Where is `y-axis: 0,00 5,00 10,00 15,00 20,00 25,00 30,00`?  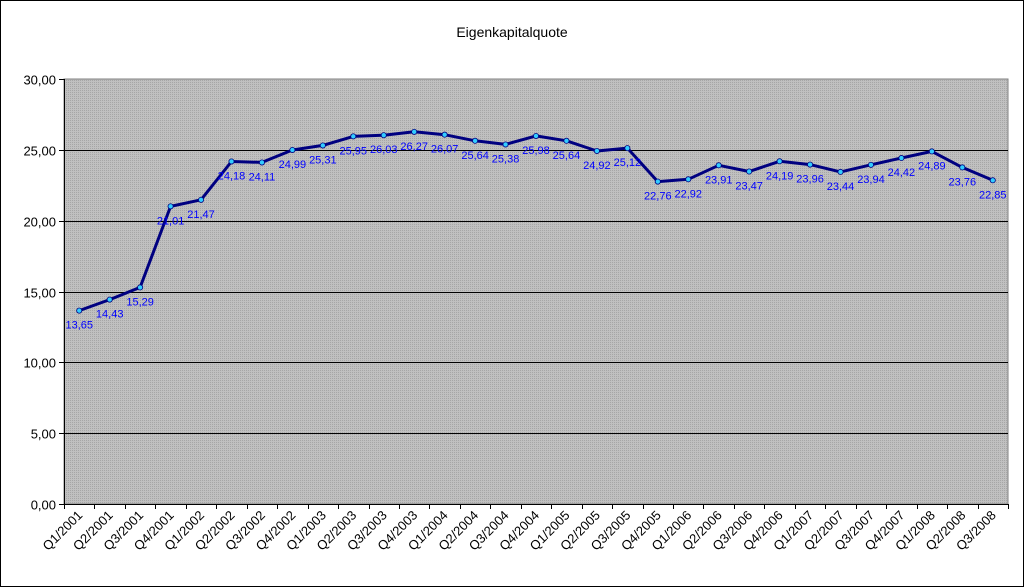 y-axis: 0,00 5,00 10,00 15,00 20,00 25,00 30,00 is located at coordinates (44, 293).